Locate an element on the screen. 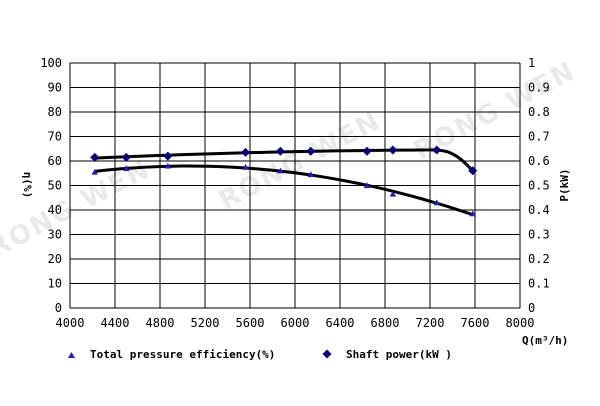 Image resolution: width=600 pixels, height=406 pixels. x-tick-label: 6000 is located at coordinates (295, 323).